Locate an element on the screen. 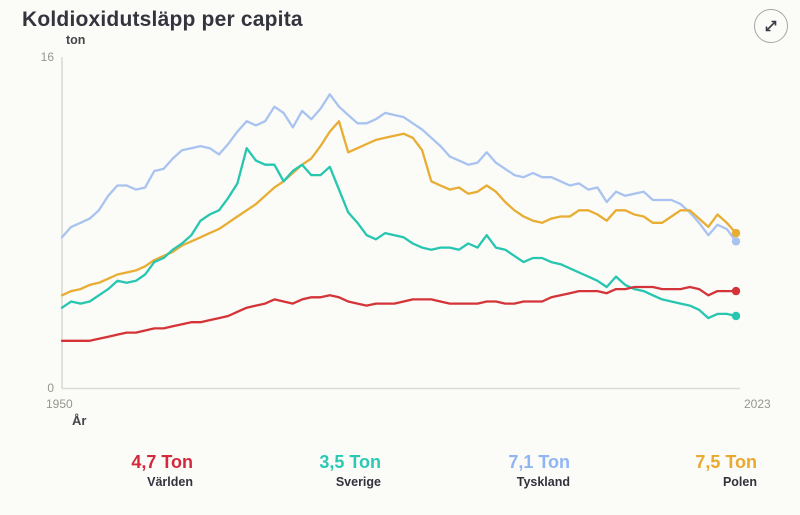  expand-button is located at coordinates (771, 26).